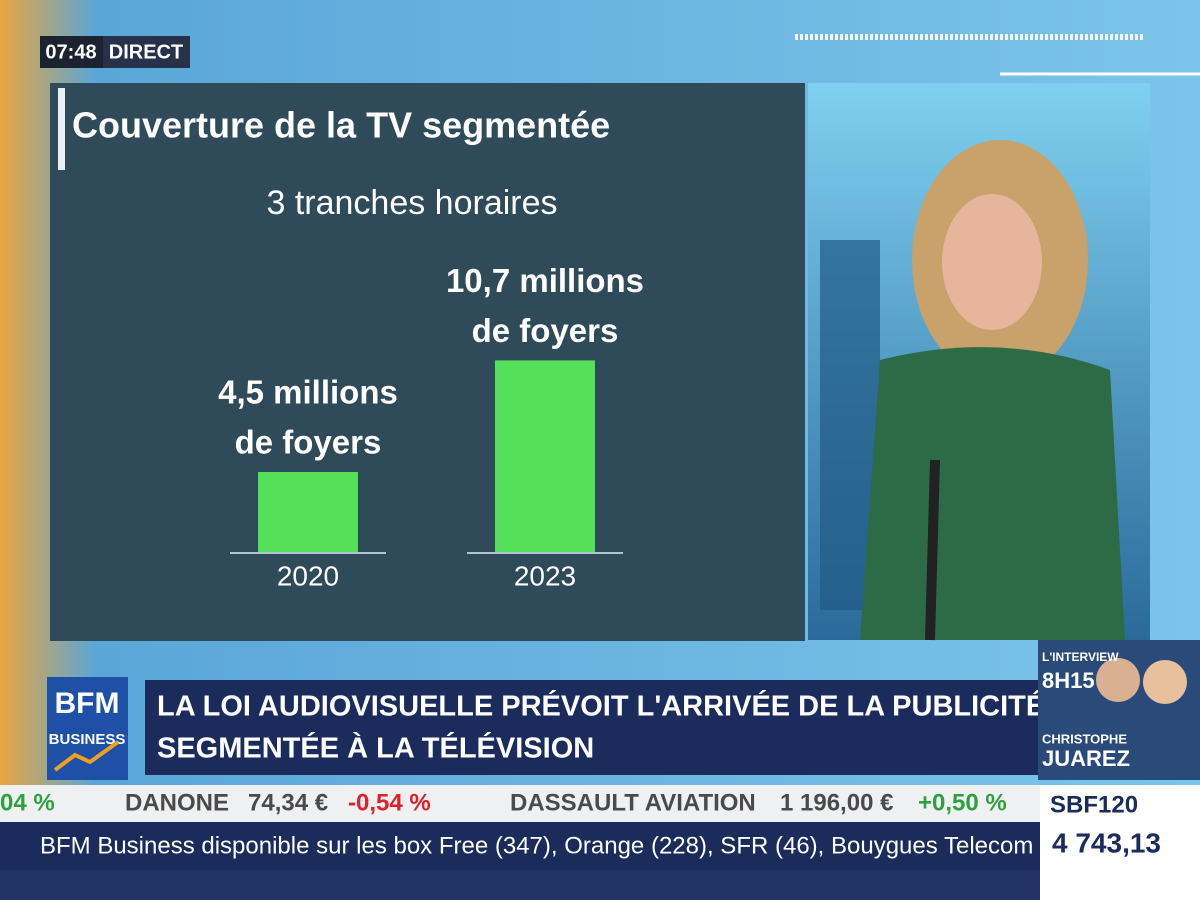 This screenshot has height=900, width=1200. I want to click on stock-ticker, so click(520, 803).